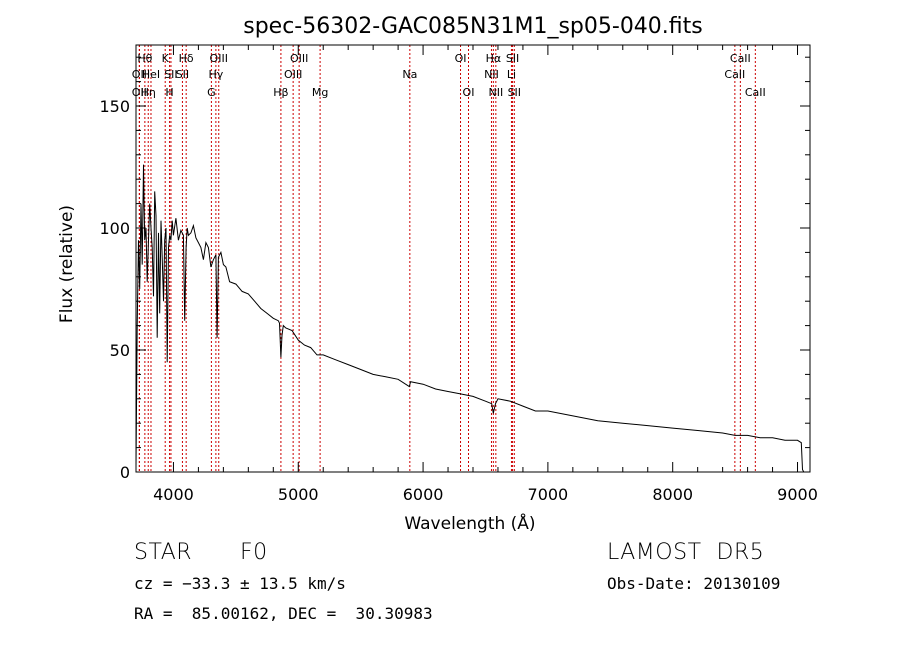  What do you see at coordinates (511, 74) in the screenshot?
I see `line-label-24: Li` at bounding box center [511, 74].